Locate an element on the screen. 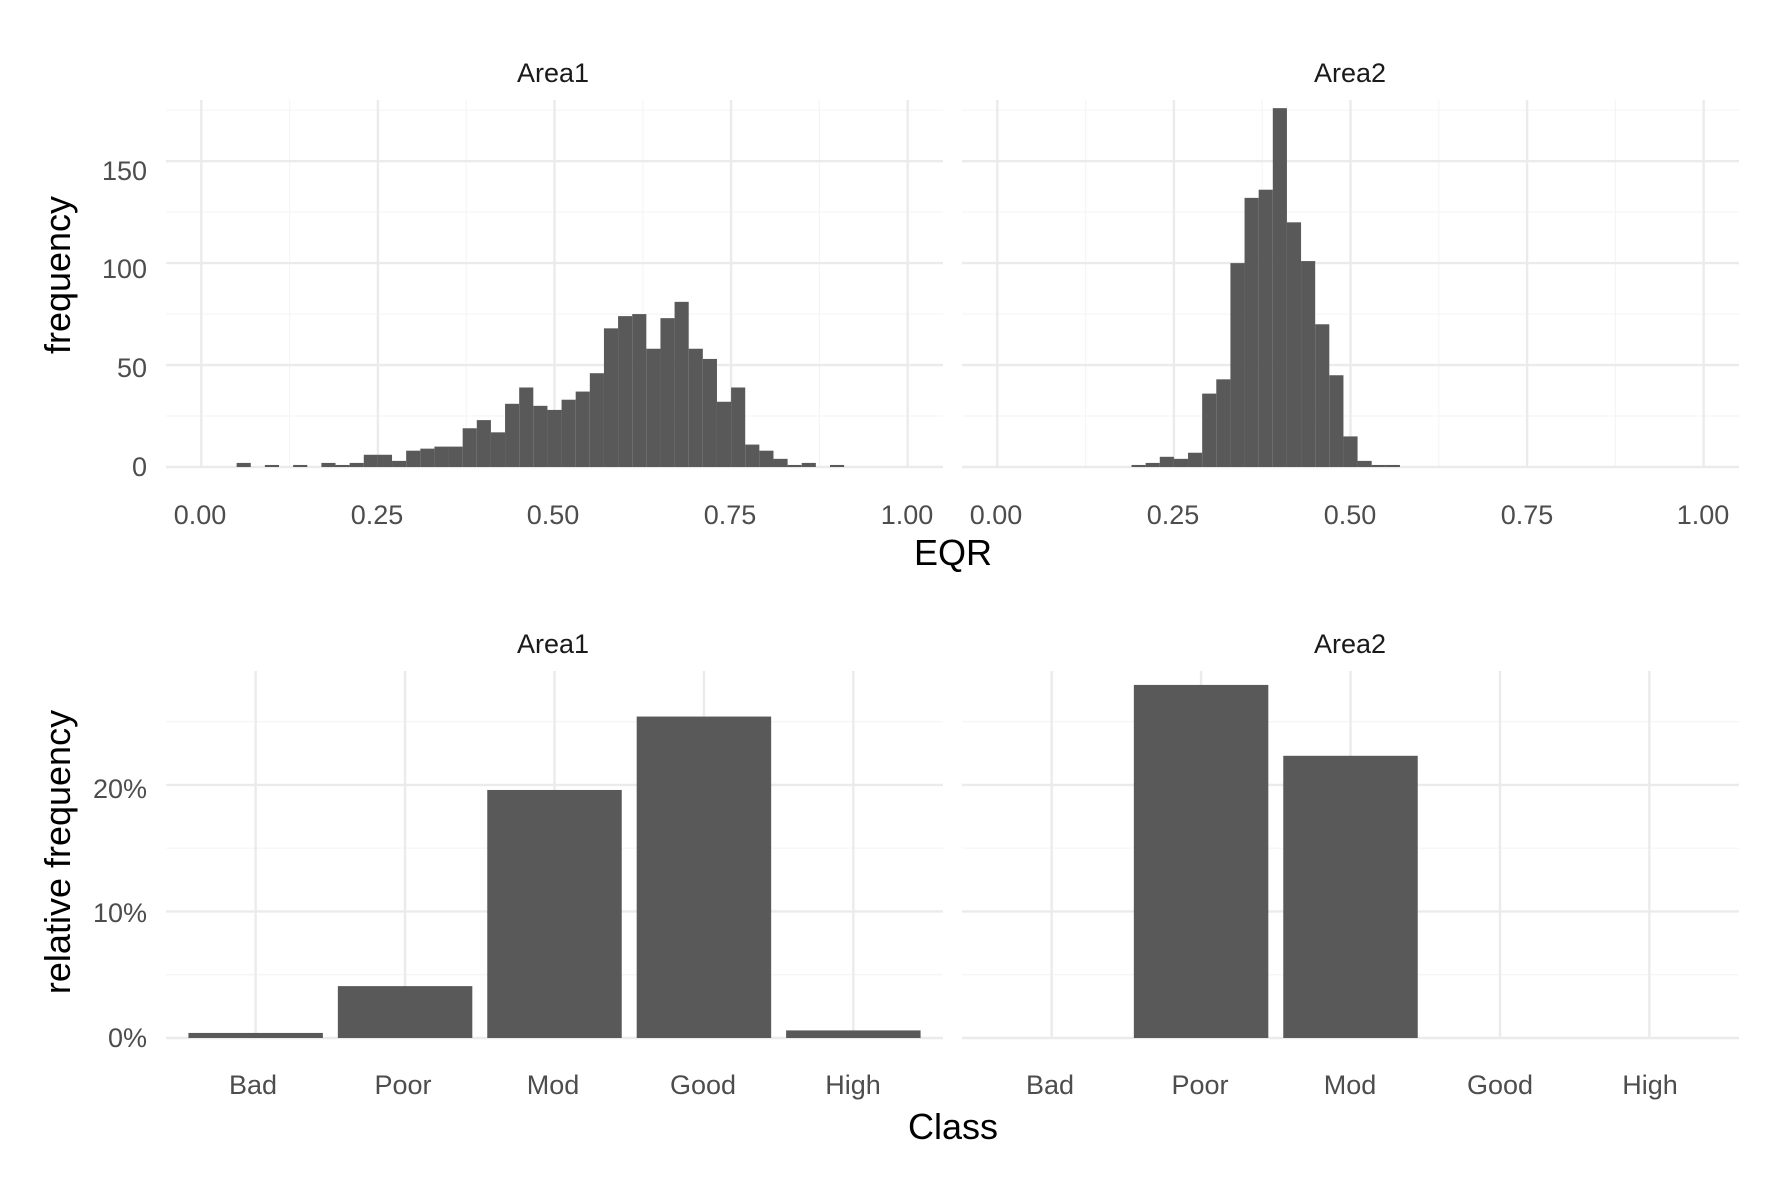  class-bar-high is located at coordinates (853, 1034).